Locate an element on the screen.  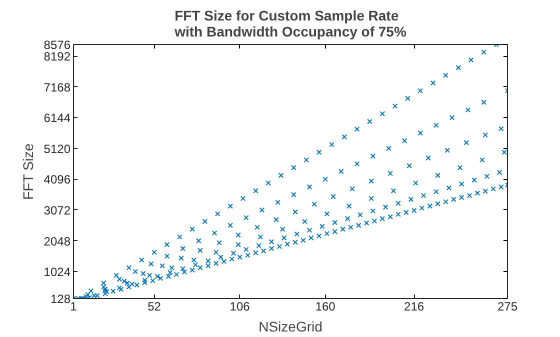
y-tick-label: 128 is located at coordinates (60, 299).